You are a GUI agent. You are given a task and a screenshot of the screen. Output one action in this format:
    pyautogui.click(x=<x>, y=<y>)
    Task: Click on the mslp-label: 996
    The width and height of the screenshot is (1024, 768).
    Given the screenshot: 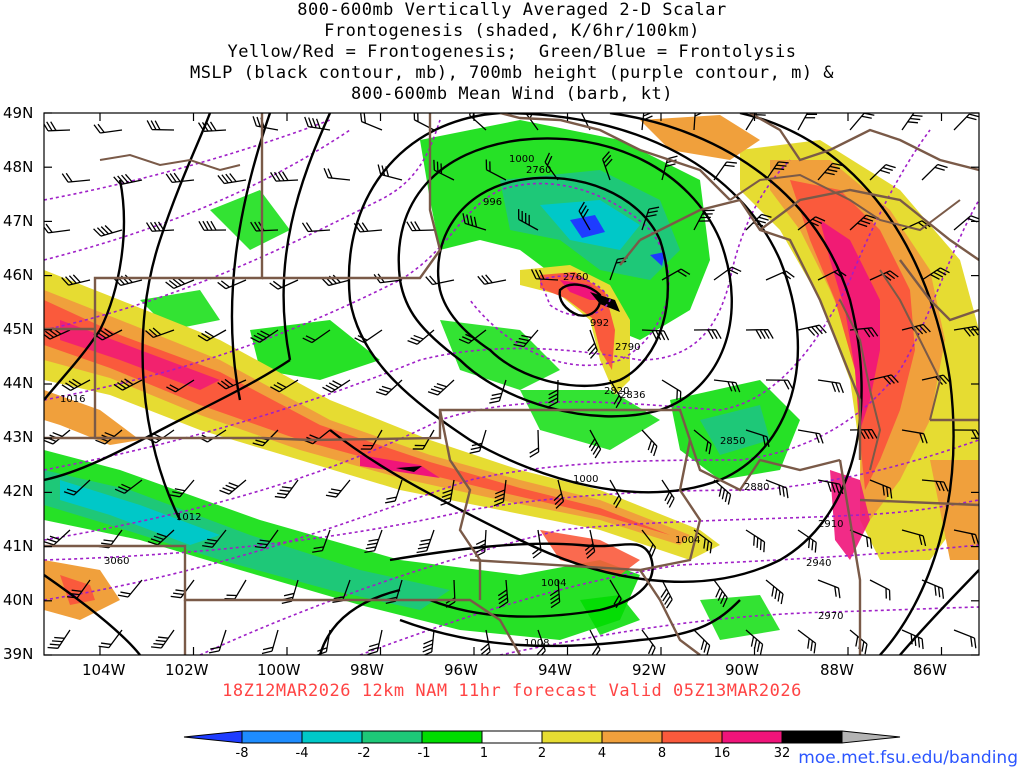 What is the action you would take?
    pyautogui.click(x=492, y=202)
    